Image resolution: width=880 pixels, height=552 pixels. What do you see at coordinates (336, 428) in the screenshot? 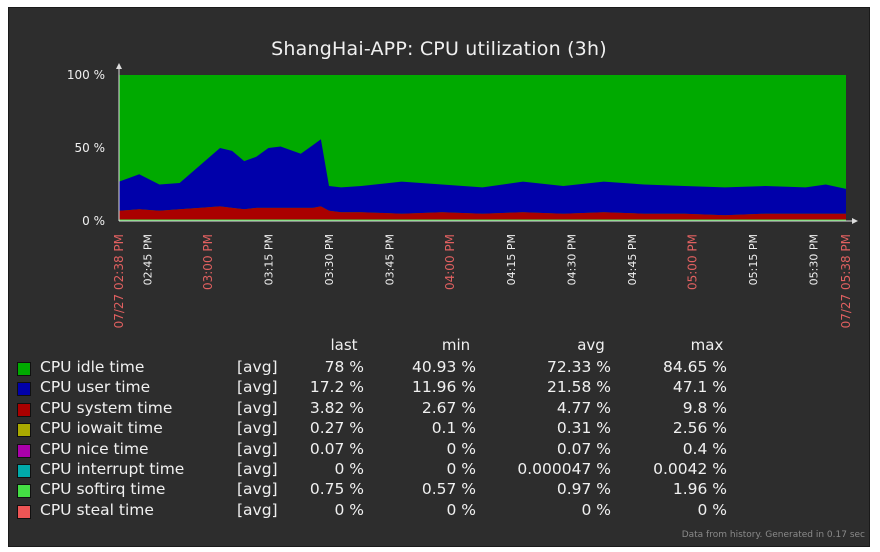
I see `legend-value-last: 0.27 %` at bounding box center [336, 428].